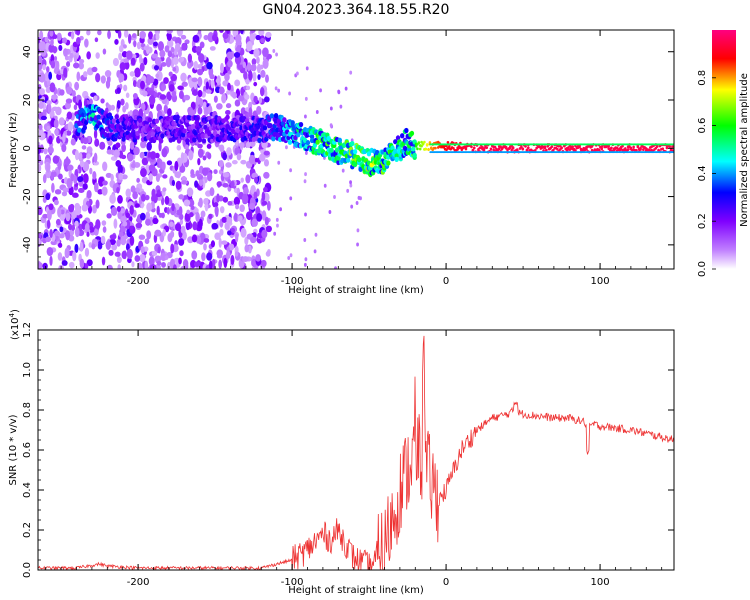  Describe the element at coordinates (600, 281) in the screenshot. I see `x-tick-label: 100` at that location.